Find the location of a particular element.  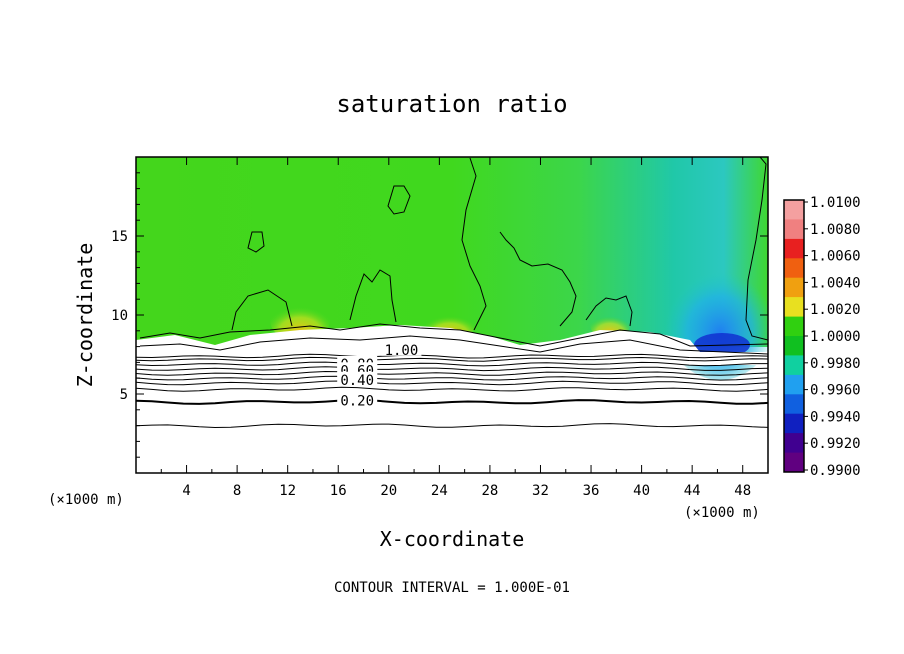

x-tick-label: 36 is located at coordinates (591, 491).